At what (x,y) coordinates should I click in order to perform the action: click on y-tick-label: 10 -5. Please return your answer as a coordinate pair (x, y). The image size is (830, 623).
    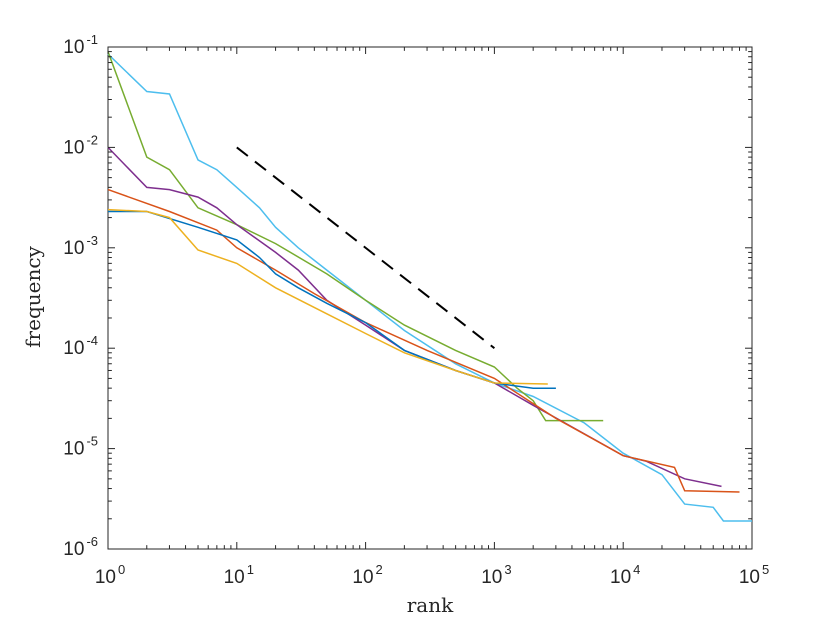
    Looking at the image, I should click on (80, 447).